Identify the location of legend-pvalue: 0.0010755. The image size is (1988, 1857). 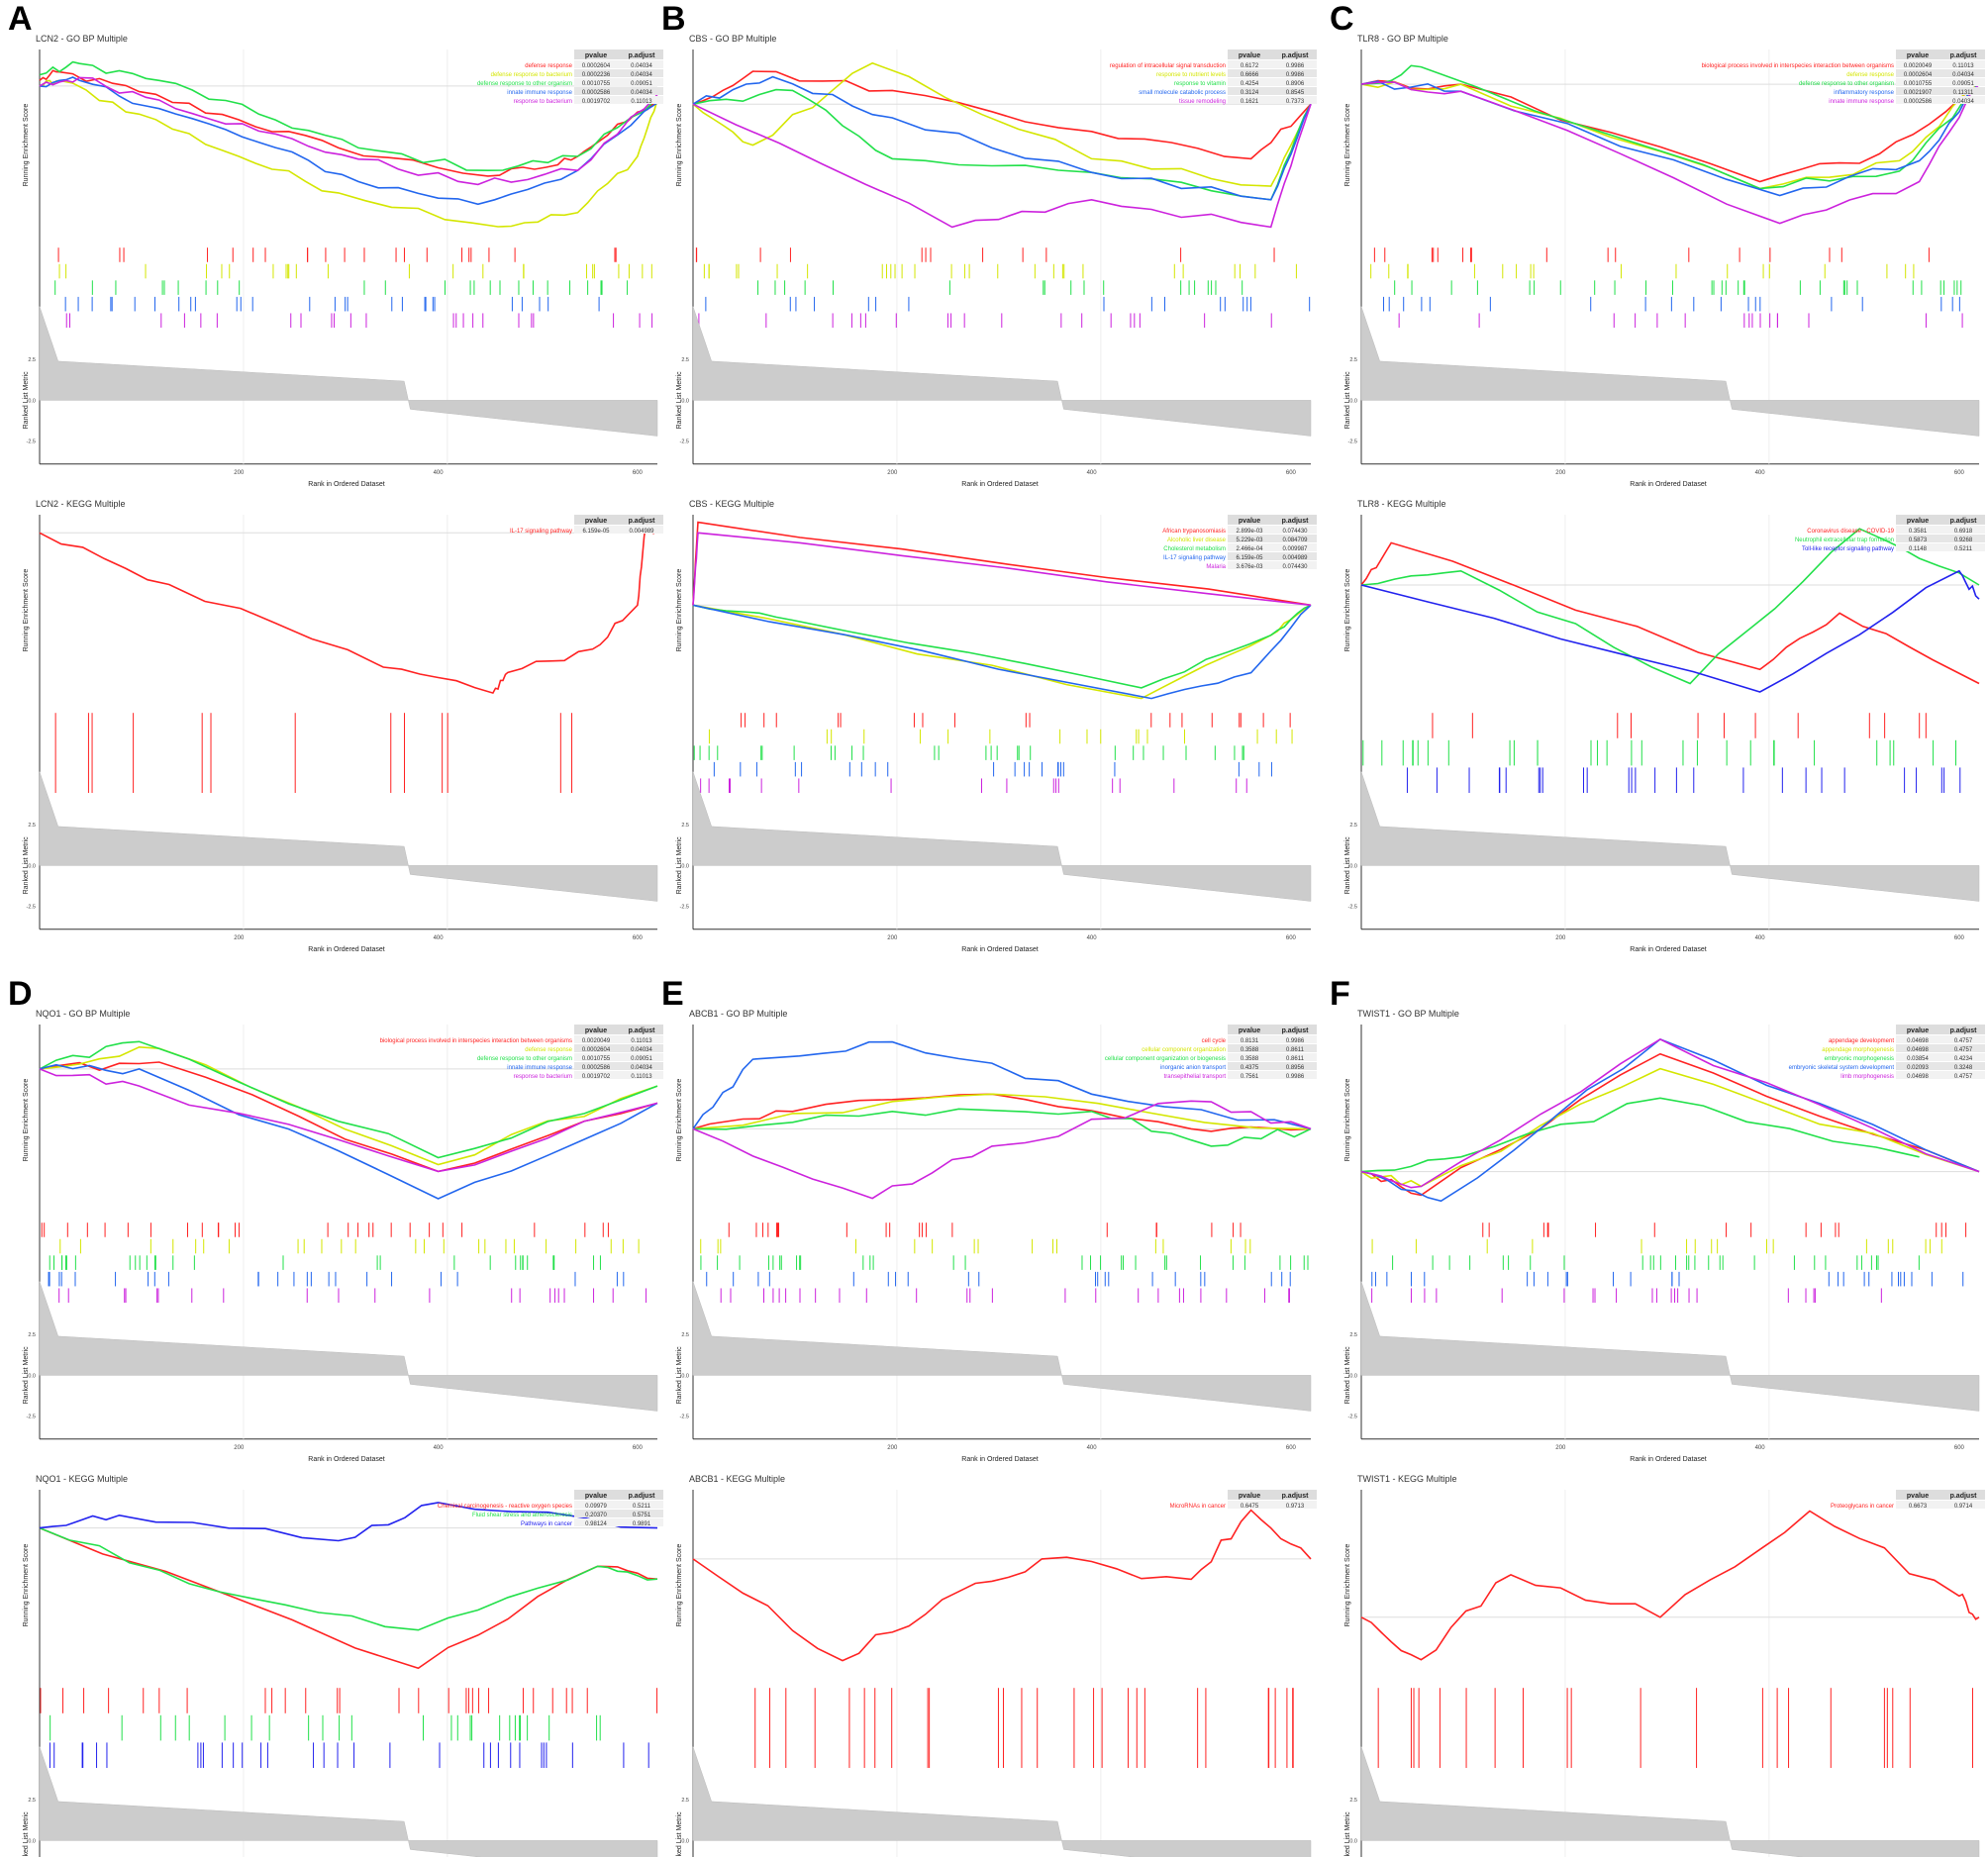
(596, 84).